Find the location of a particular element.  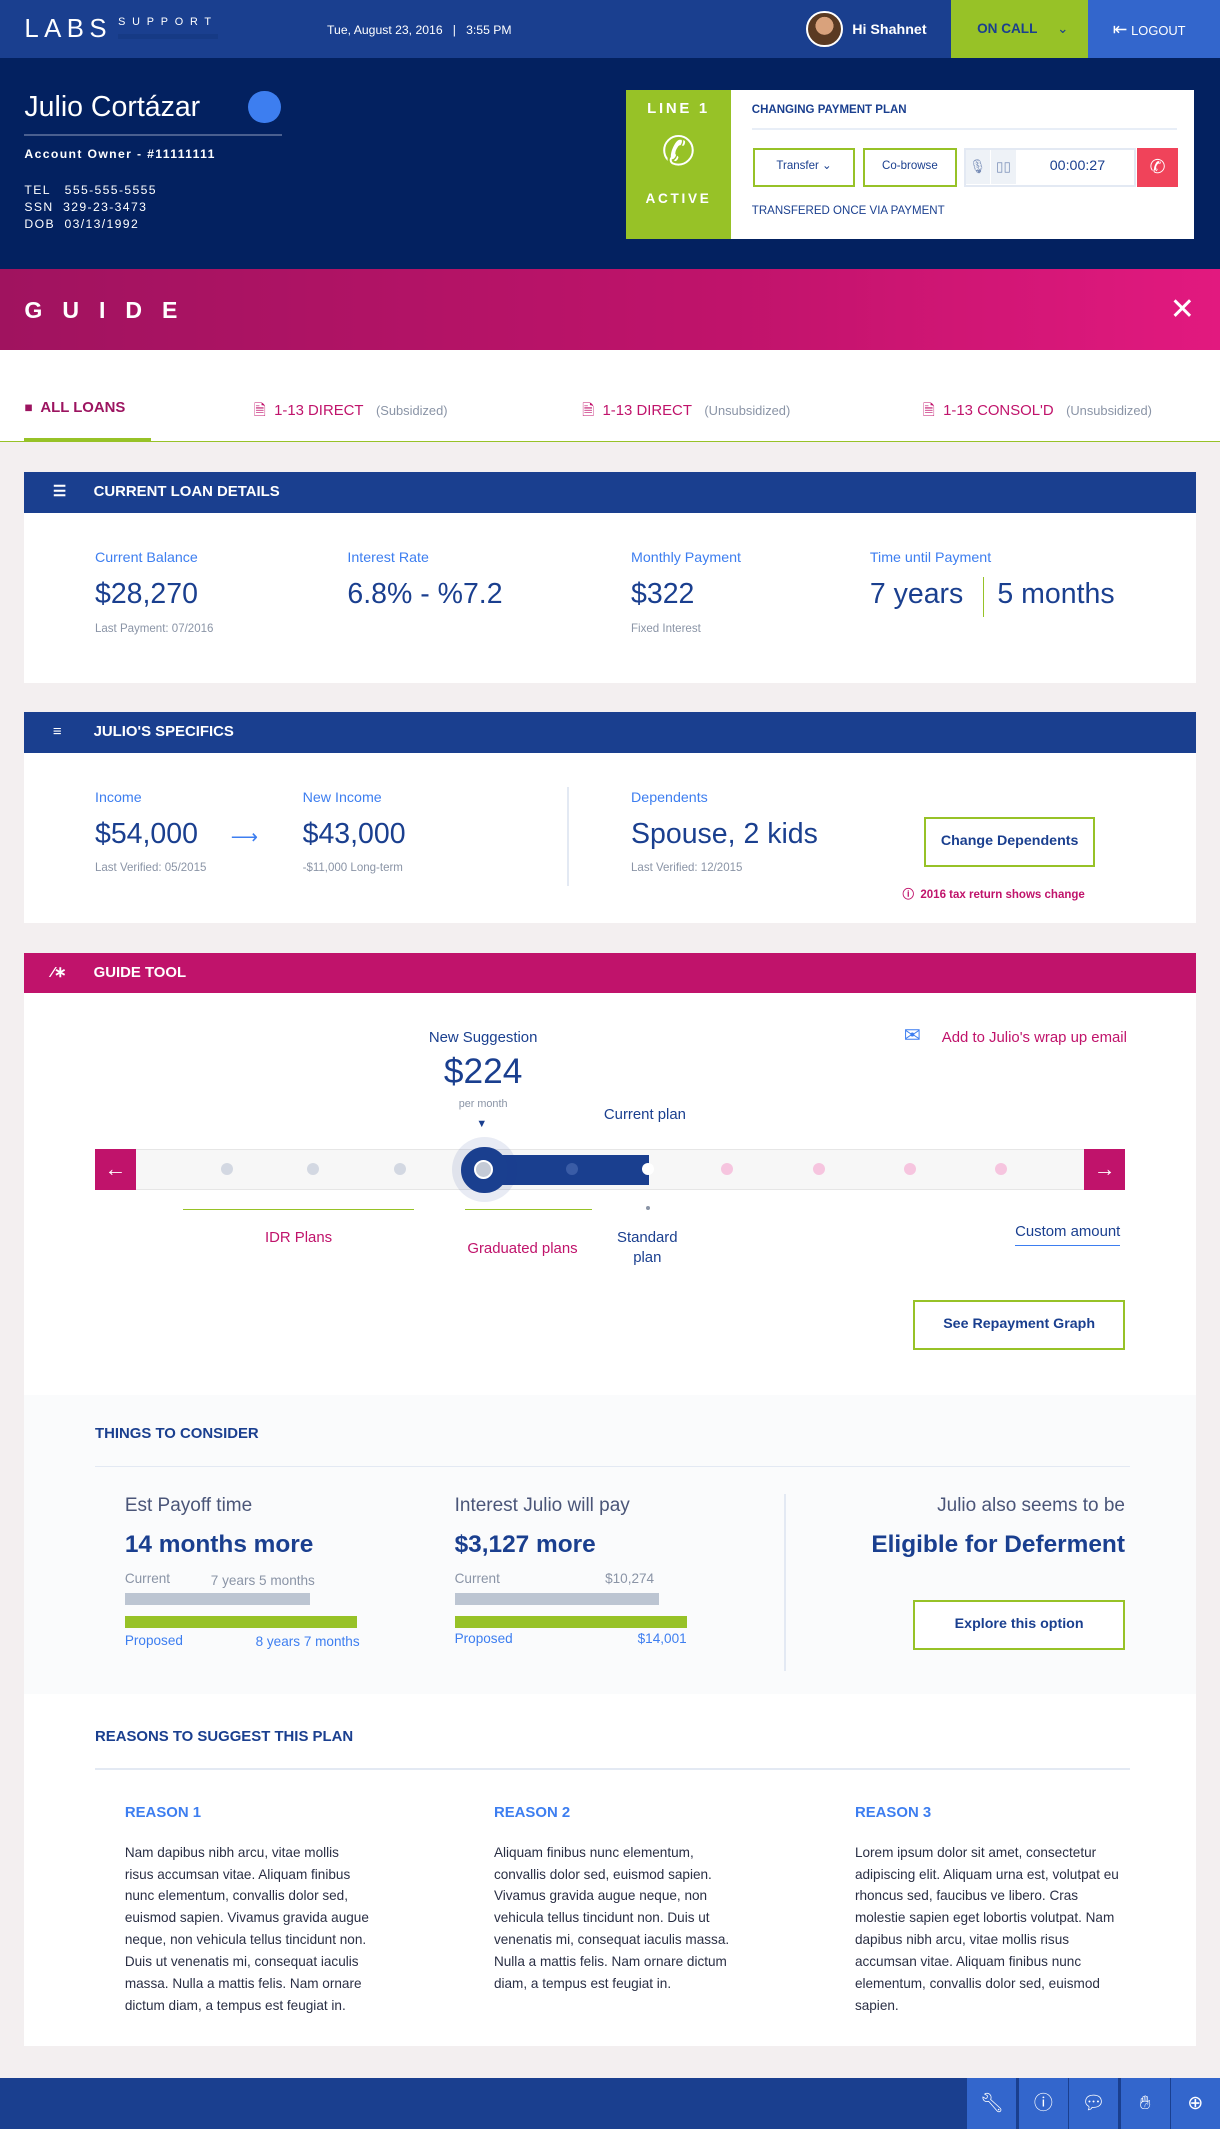

interest-proposed-bar is located at coordinates (570, 1622).